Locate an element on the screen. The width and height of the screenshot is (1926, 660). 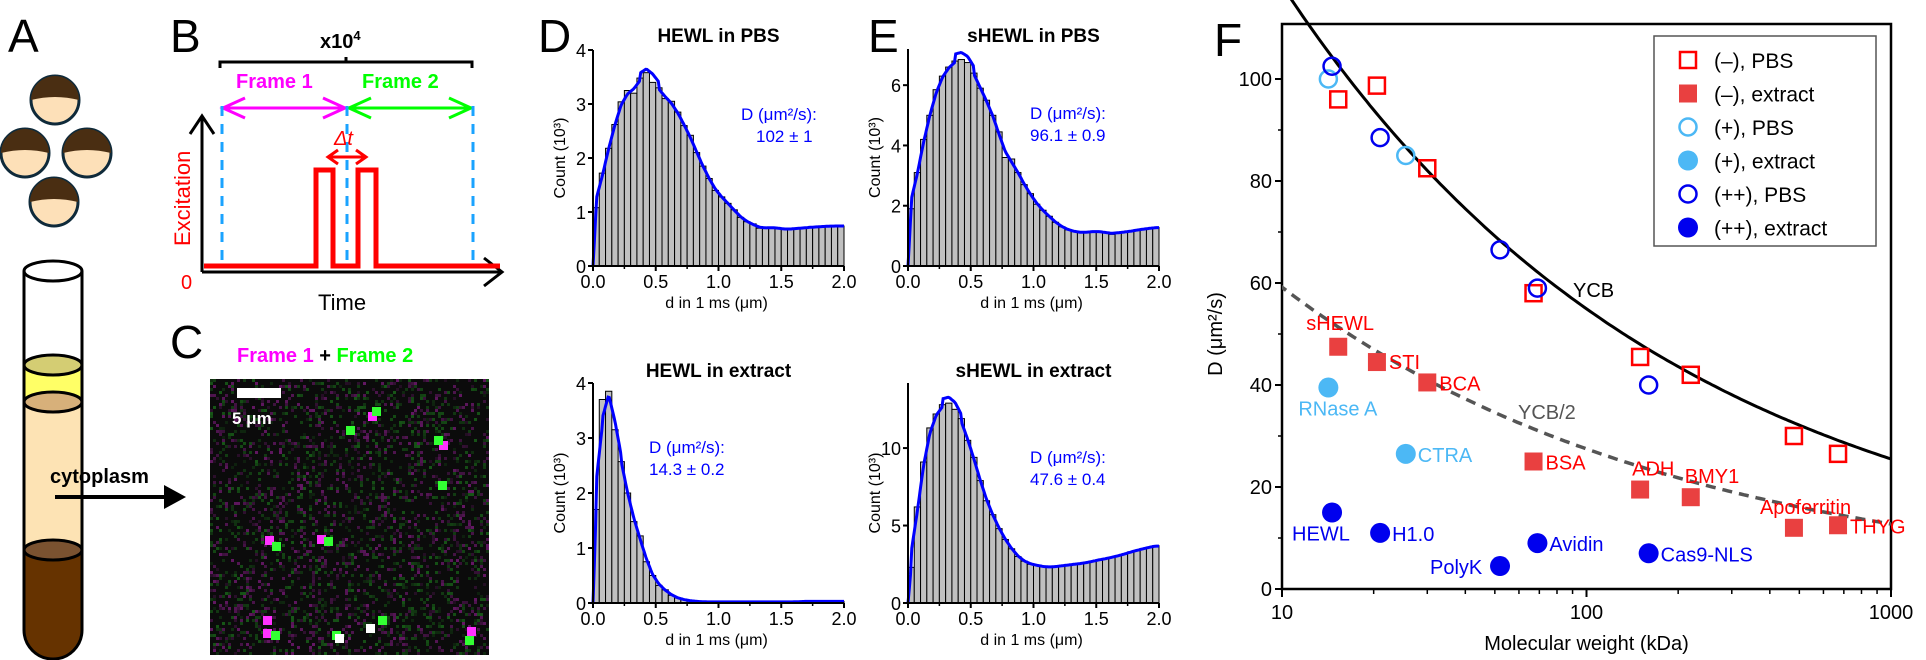
legend-label: (+), extract is located at coordinates (1764, 162).